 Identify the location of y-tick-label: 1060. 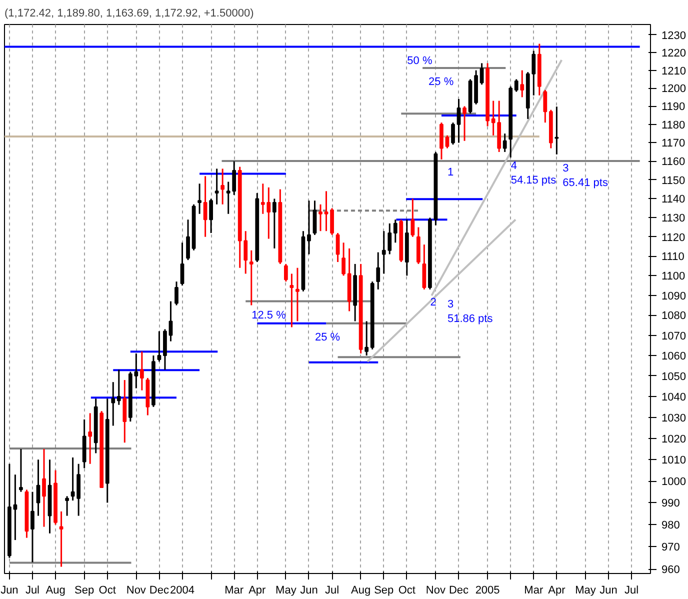
(674, 356).